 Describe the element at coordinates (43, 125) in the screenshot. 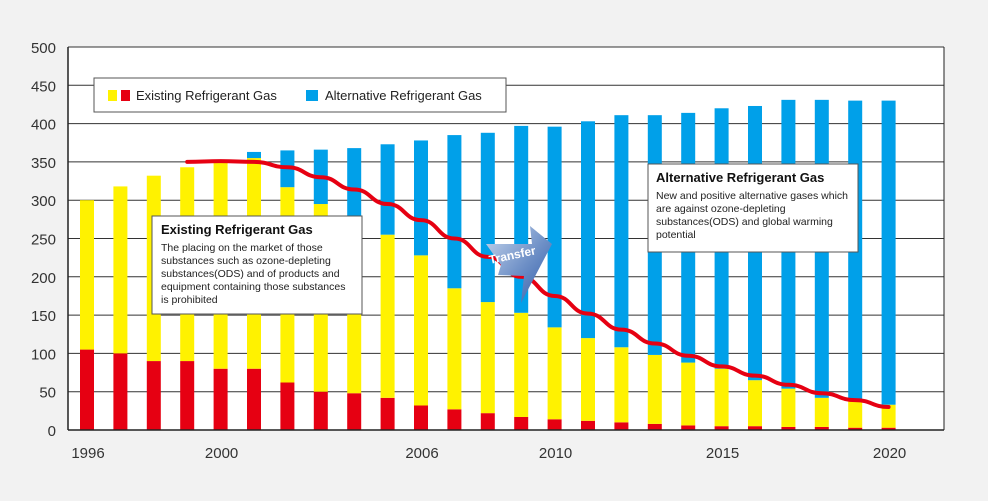

I see `y-tick-label: 400` at that location.